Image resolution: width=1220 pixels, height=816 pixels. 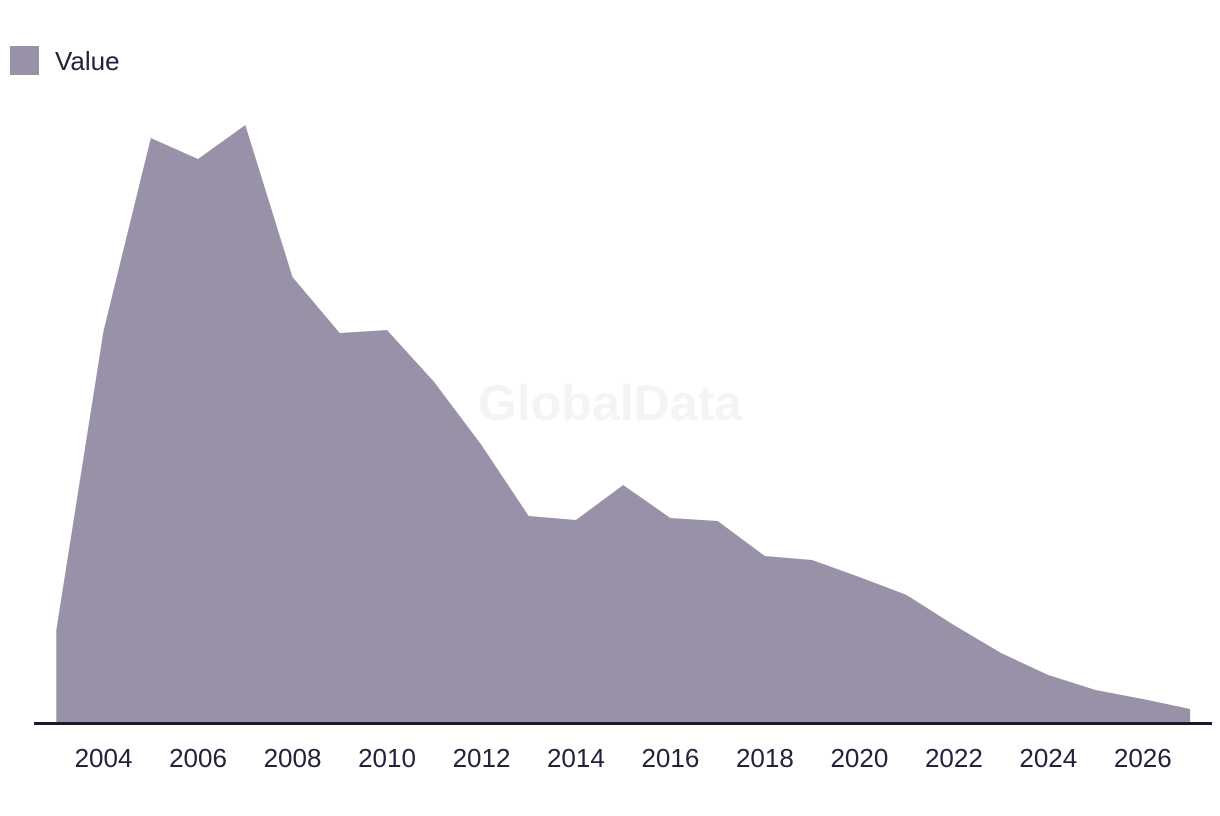 I want to click on x-tick-label: 2004, so click(x=103, y=758).